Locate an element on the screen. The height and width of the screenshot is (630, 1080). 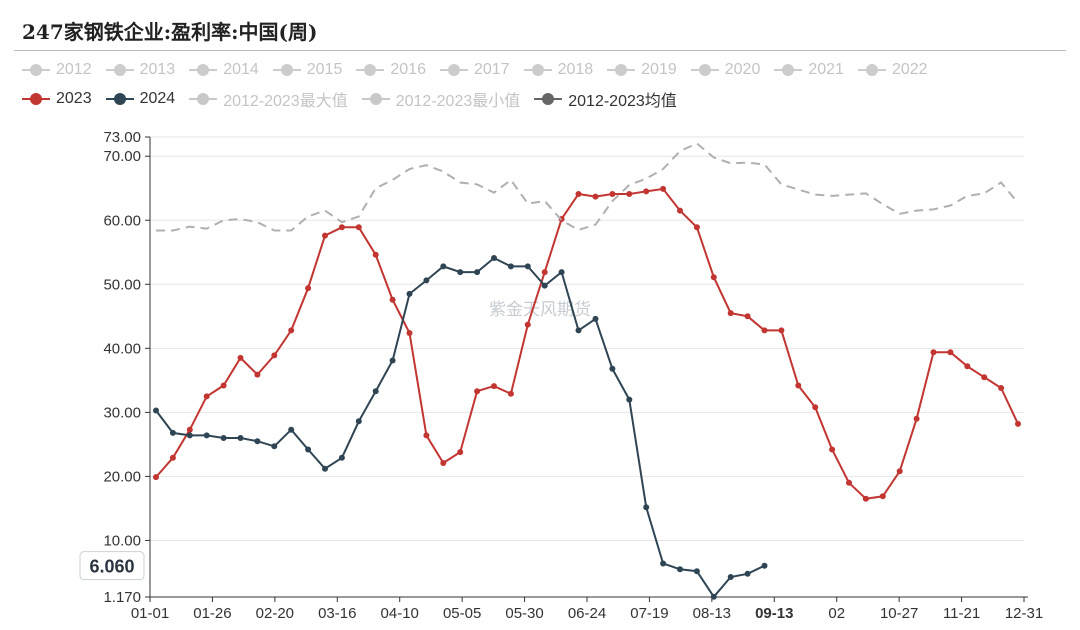
legend-item-2024: 2024 is located at coordinates (140, 99).